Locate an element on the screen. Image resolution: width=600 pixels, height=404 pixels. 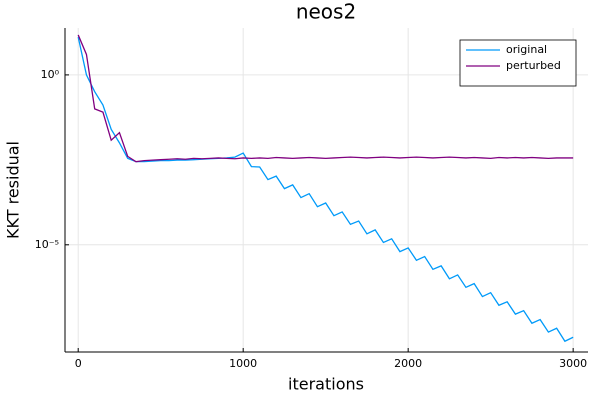
x-tick-label: 3000 is located at coordinates (573, 363).